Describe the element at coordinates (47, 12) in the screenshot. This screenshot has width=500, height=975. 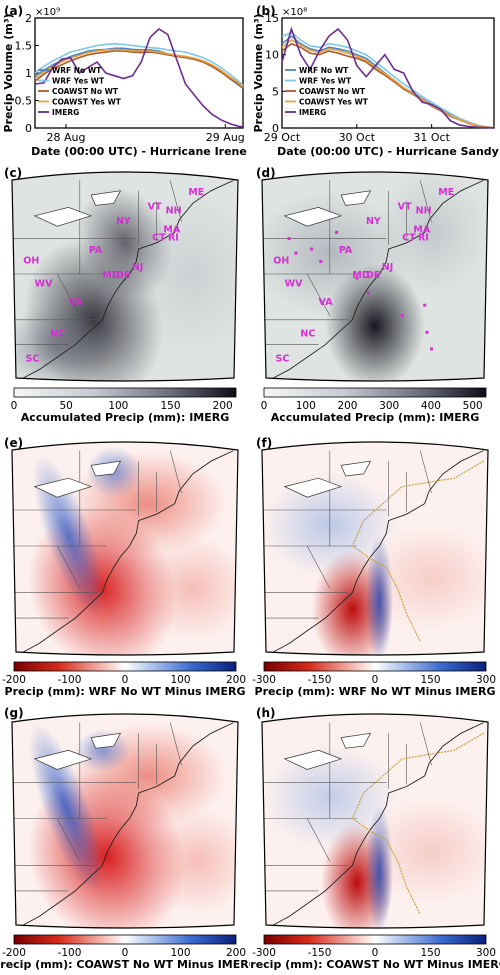
I see `y-multiplier: ×10⁹` at that location.